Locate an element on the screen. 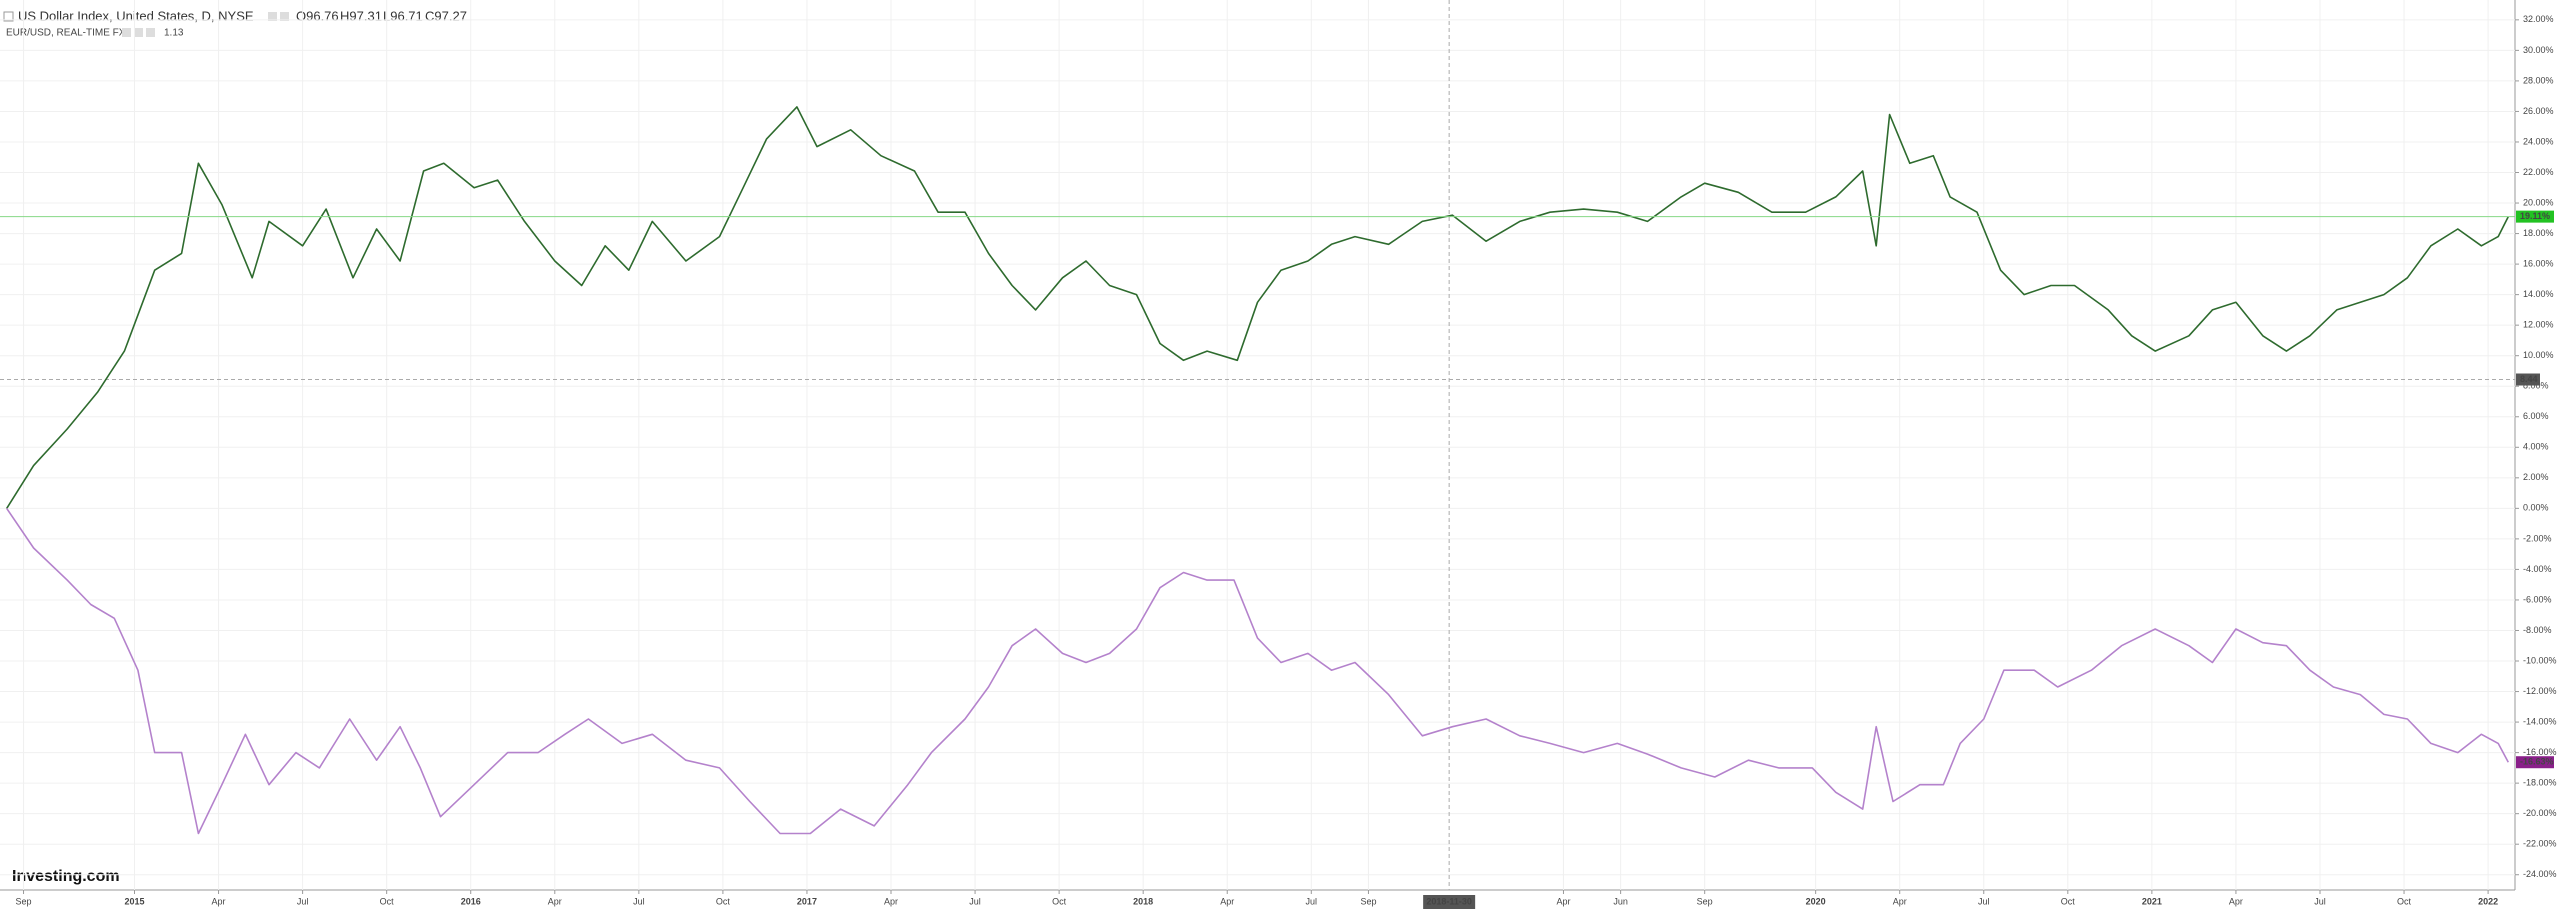  crosshair-x-label: 2018-11-30 is located at coordinates (1449, 901).